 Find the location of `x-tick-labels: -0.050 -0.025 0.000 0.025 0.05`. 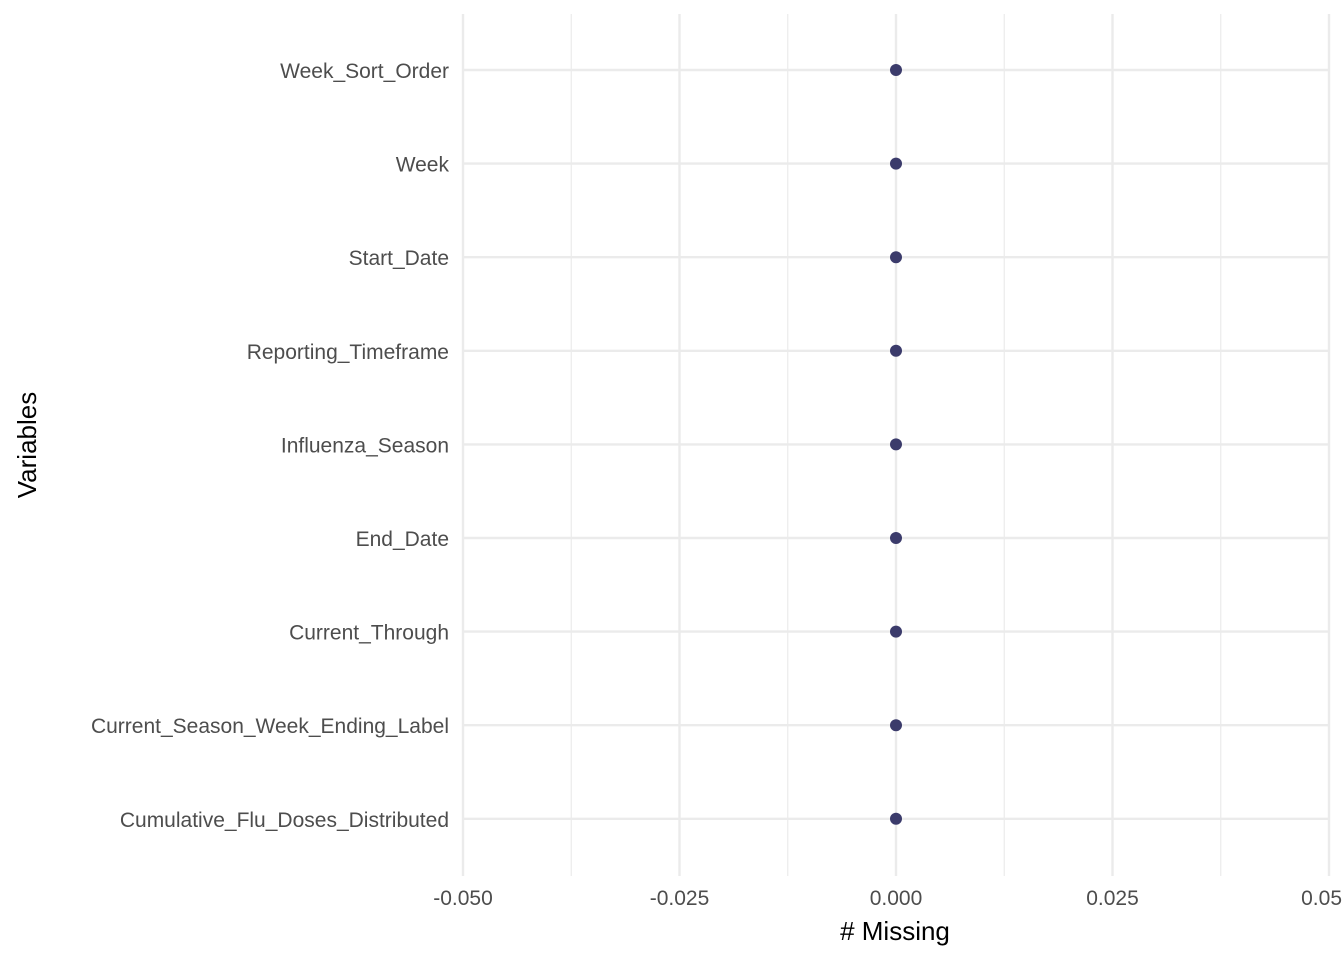

x-tick-labels: -0.050 -0.025 0.000 0.025 0.05 is located at coordinates (887, 898).